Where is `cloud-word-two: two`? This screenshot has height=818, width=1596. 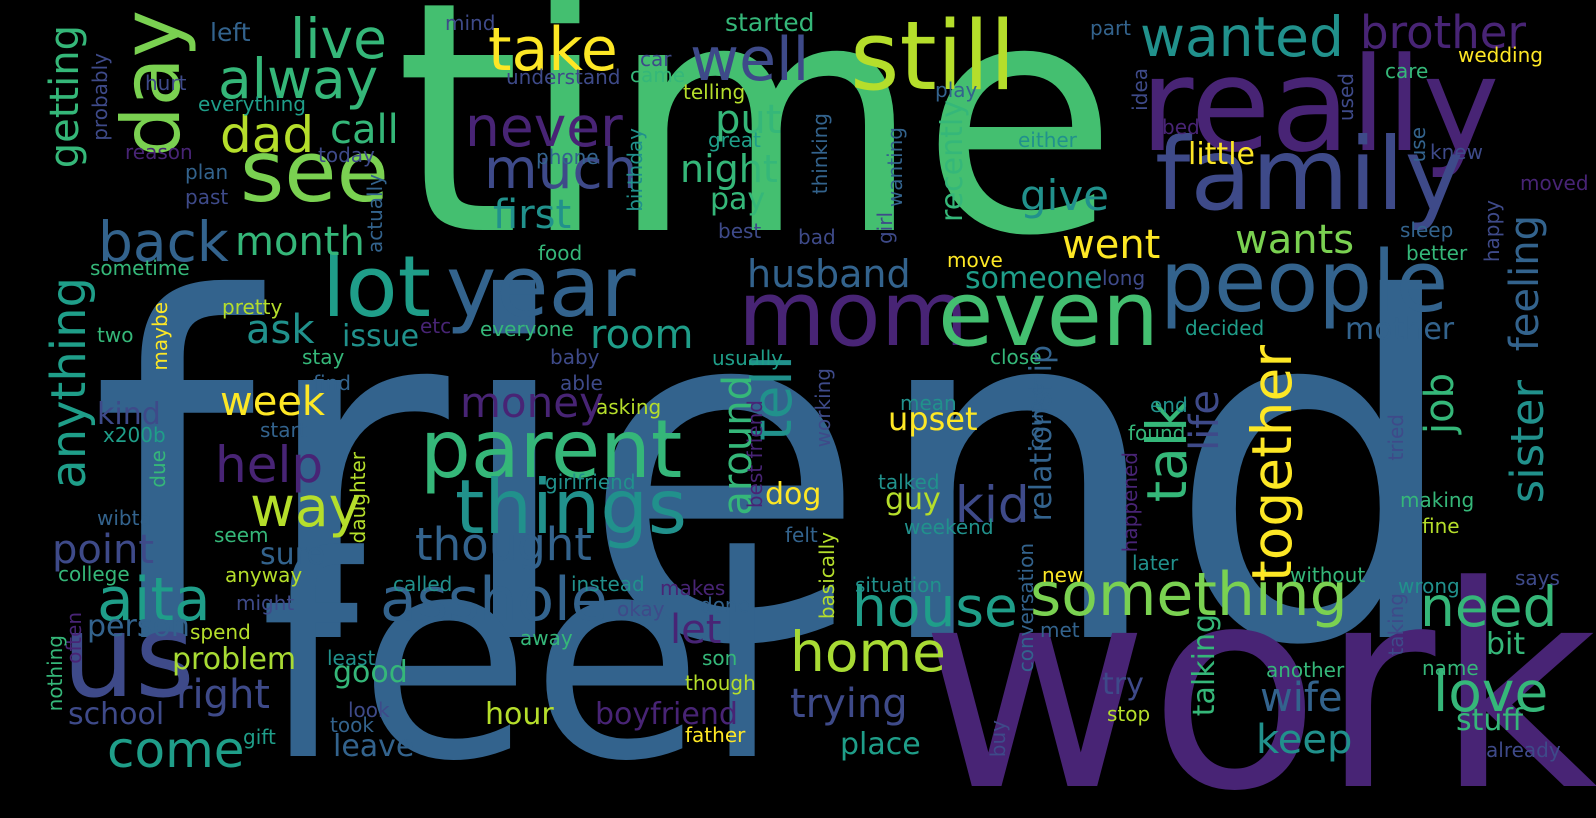 cloud-word-two: two is located at coordinates (115, 335).